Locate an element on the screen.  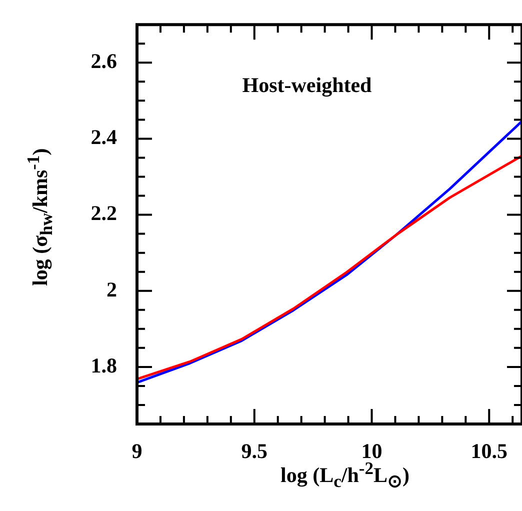
x-tick-label: 10.5 is located at coordinates (489, 451).